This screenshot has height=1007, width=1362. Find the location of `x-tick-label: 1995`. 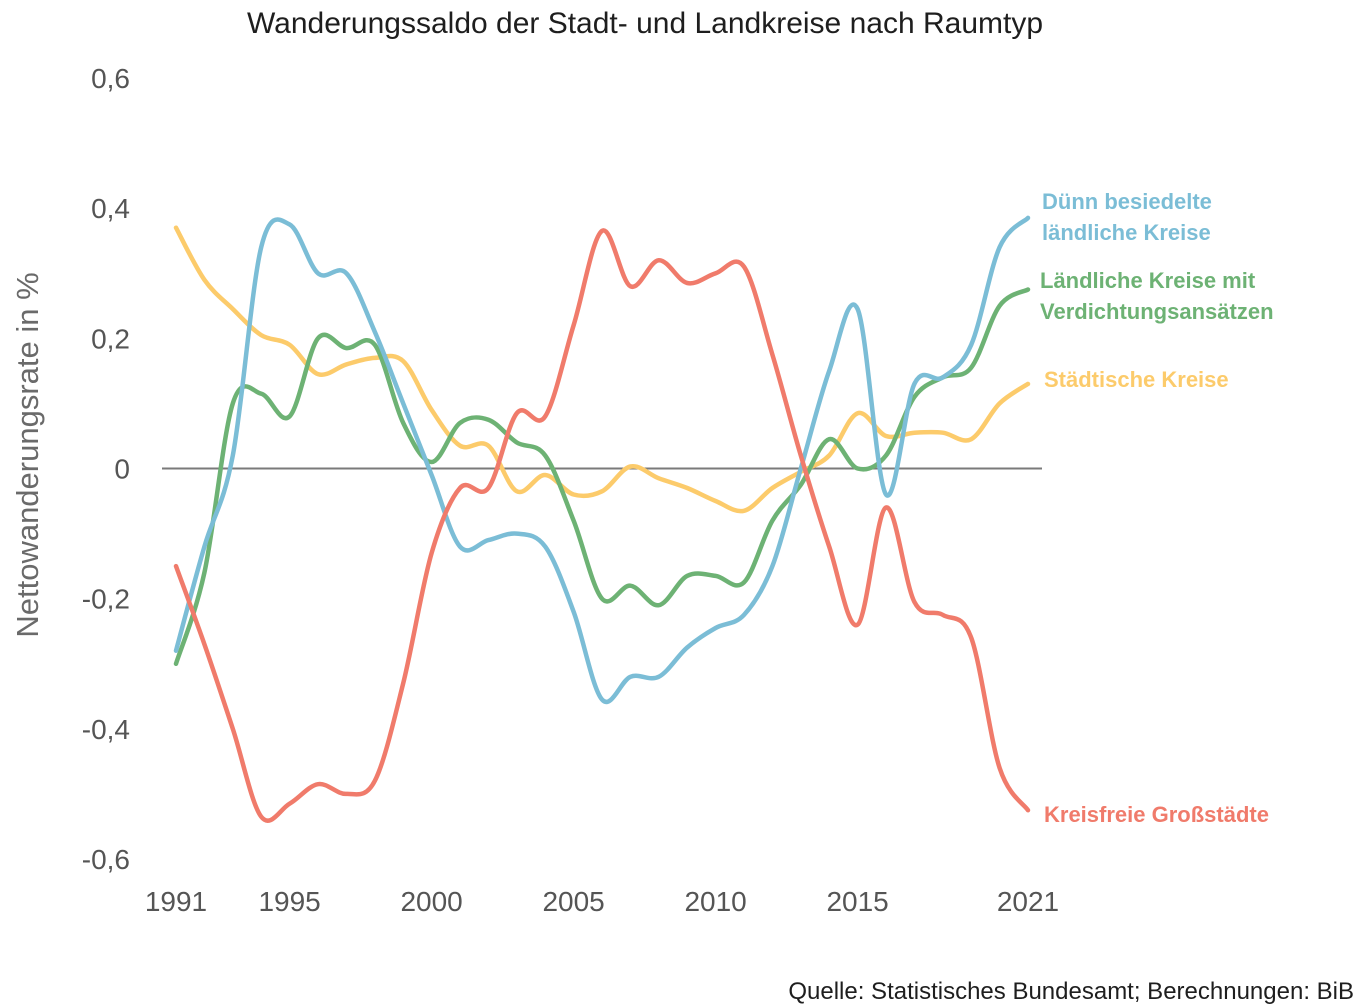

x-tick-label: 1995 is located at coordinates (289, 901).